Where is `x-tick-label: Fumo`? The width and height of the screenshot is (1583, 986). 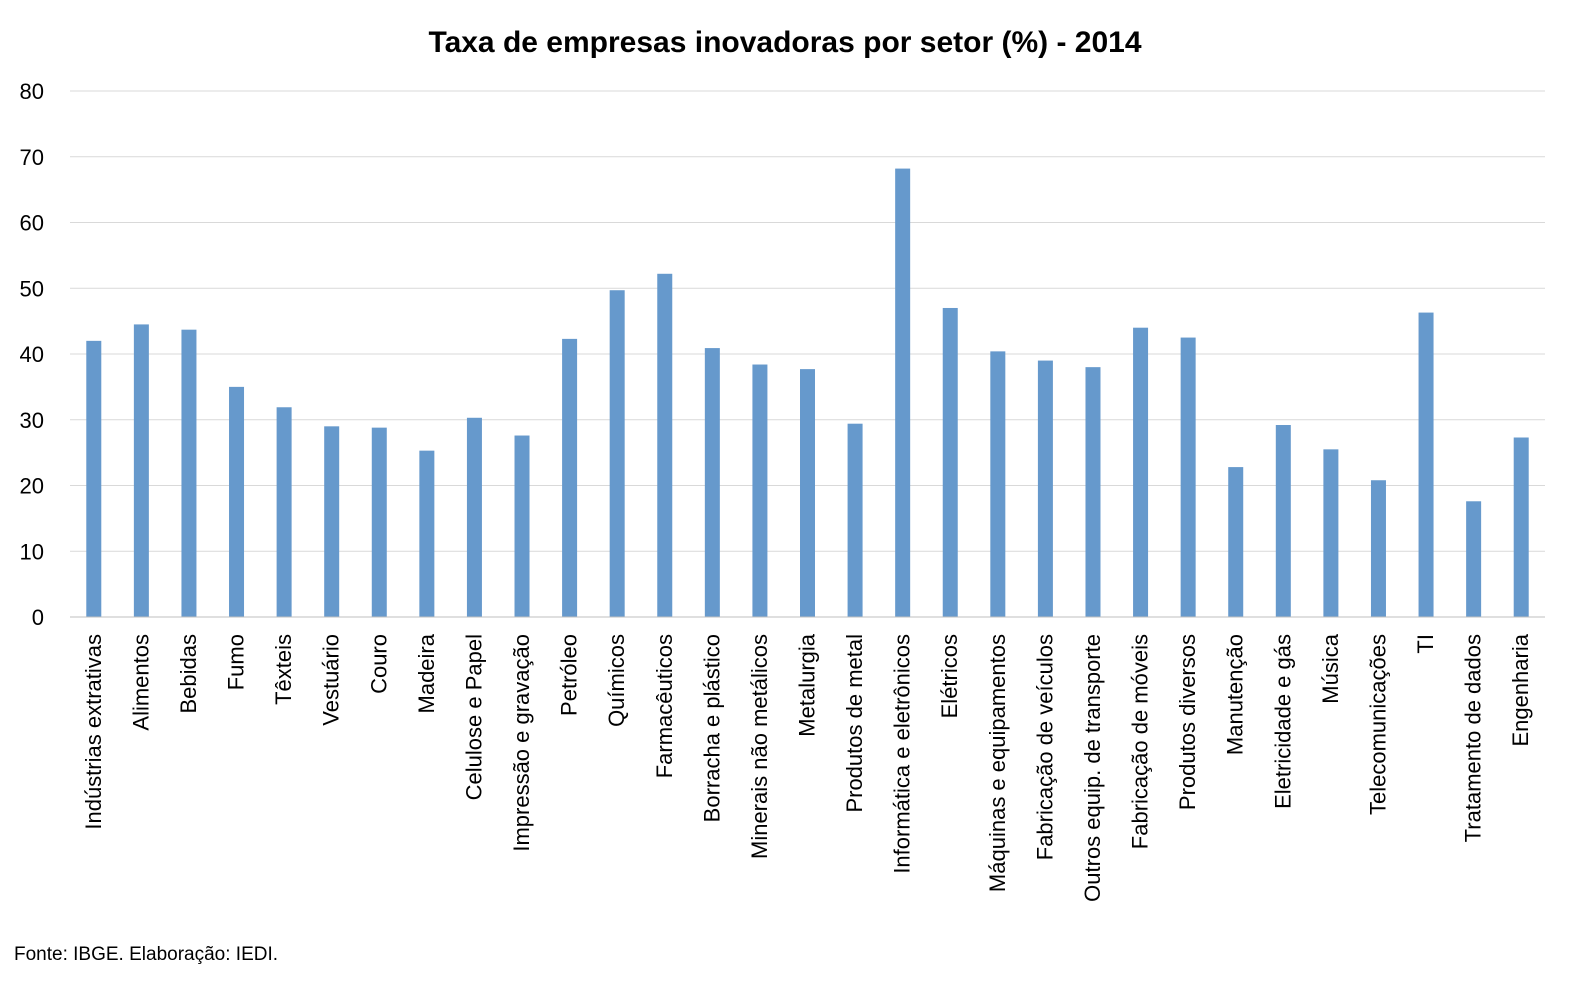 x-tick-label: Fumo is located at coordinates (236, 662).